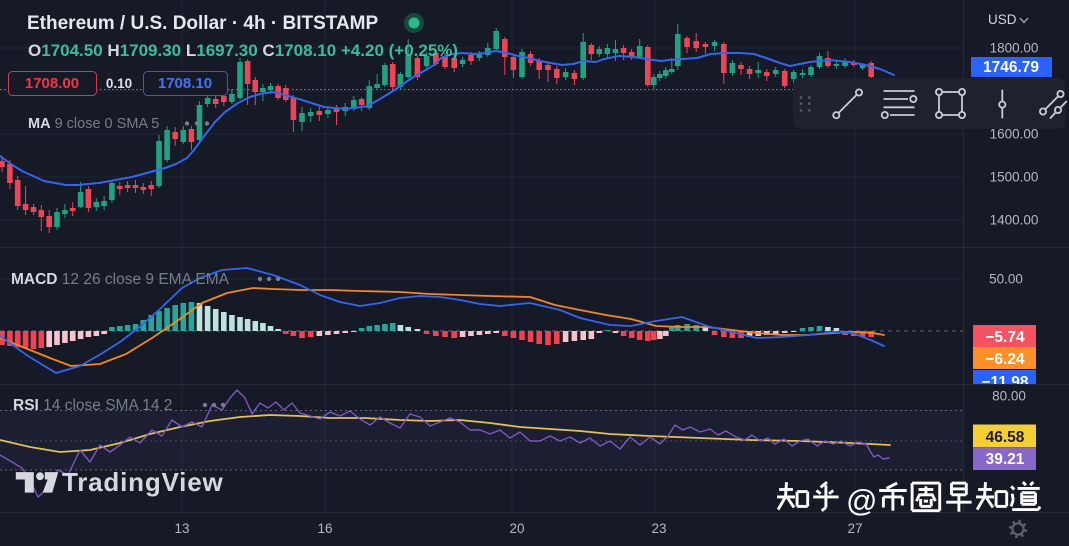 The image size is (1069, 546). What do you see at coordinates (658, 528) in the screenshot?
I see `svg-text: 23` at bounding box center [658, 528].